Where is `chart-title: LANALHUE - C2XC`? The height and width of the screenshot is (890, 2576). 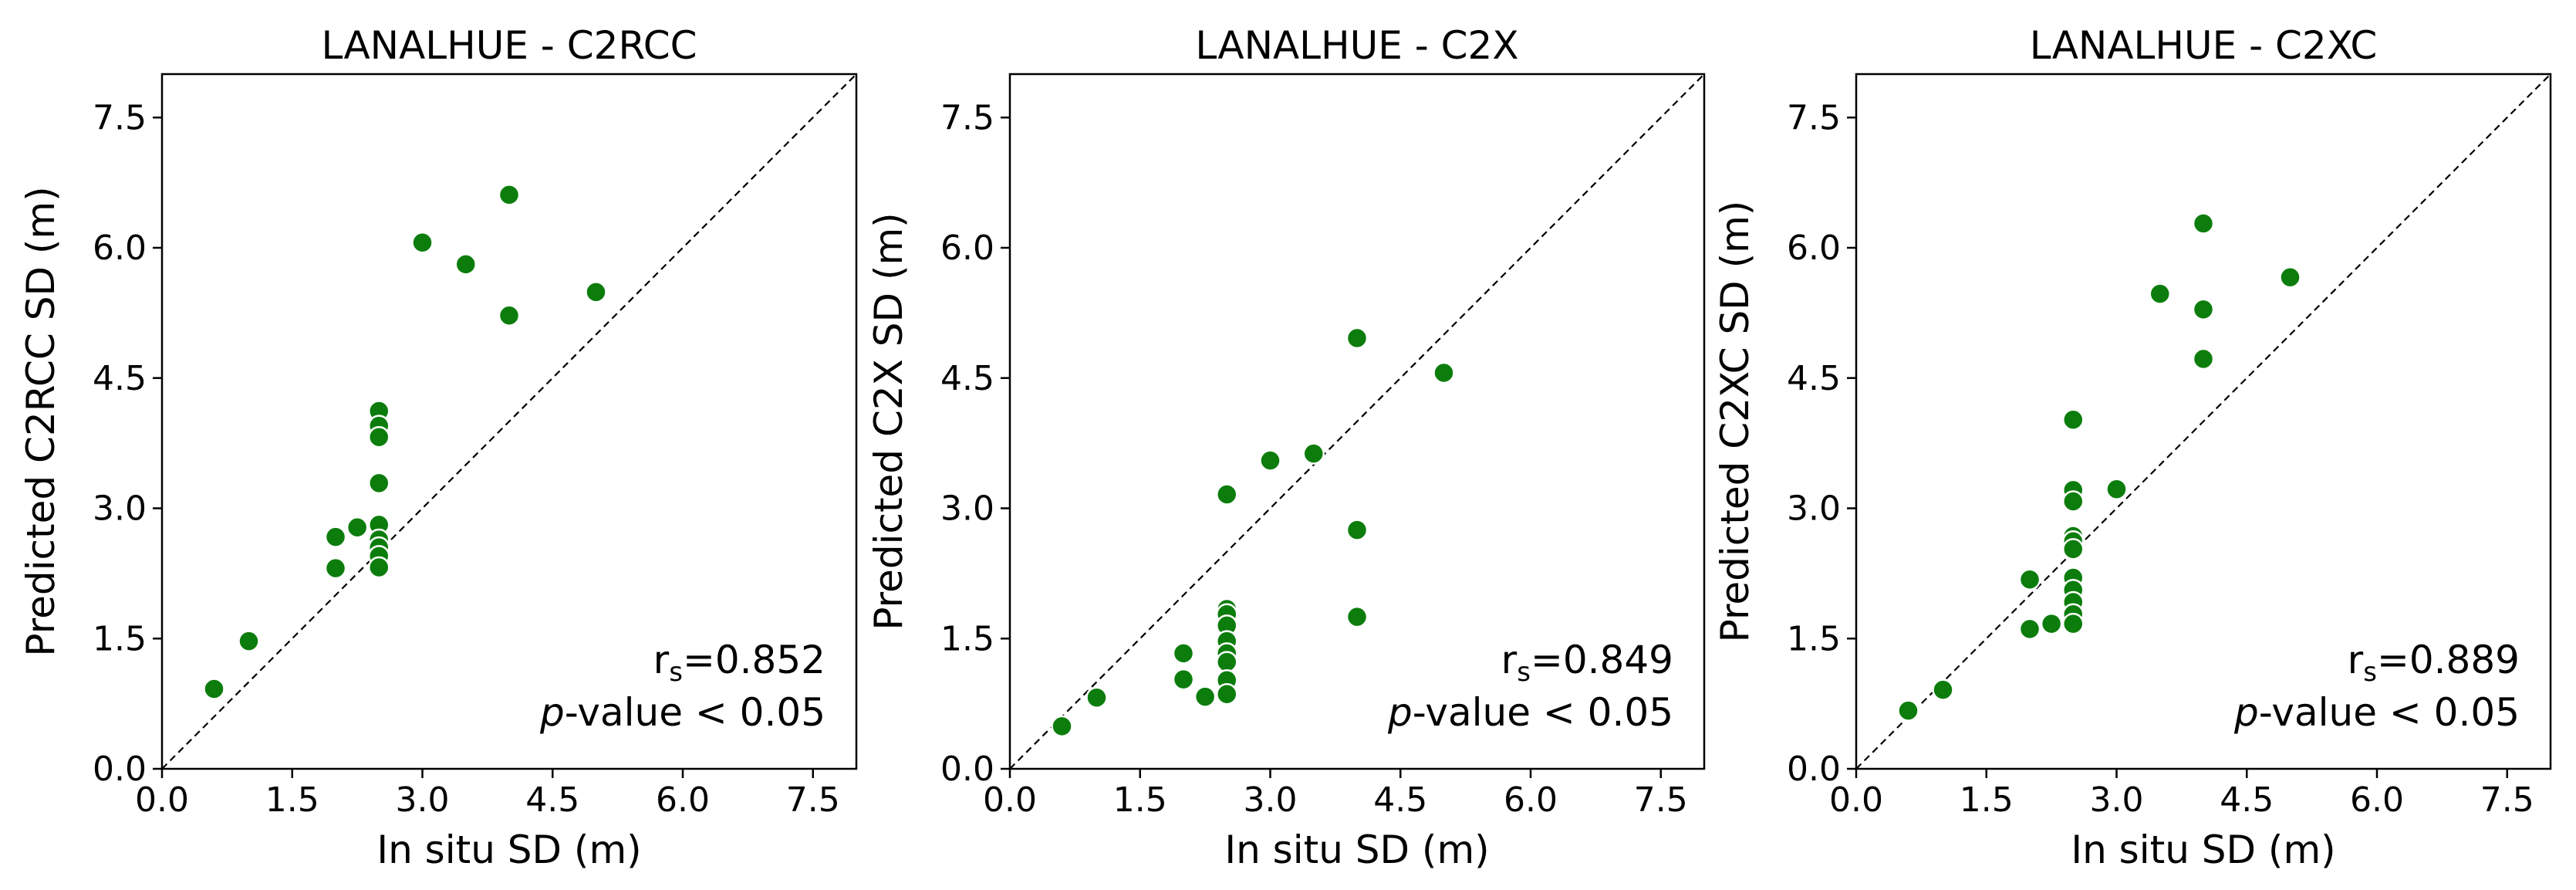 chart-title: LANALHUE - C2XC is located at coordinates (2204, 45).